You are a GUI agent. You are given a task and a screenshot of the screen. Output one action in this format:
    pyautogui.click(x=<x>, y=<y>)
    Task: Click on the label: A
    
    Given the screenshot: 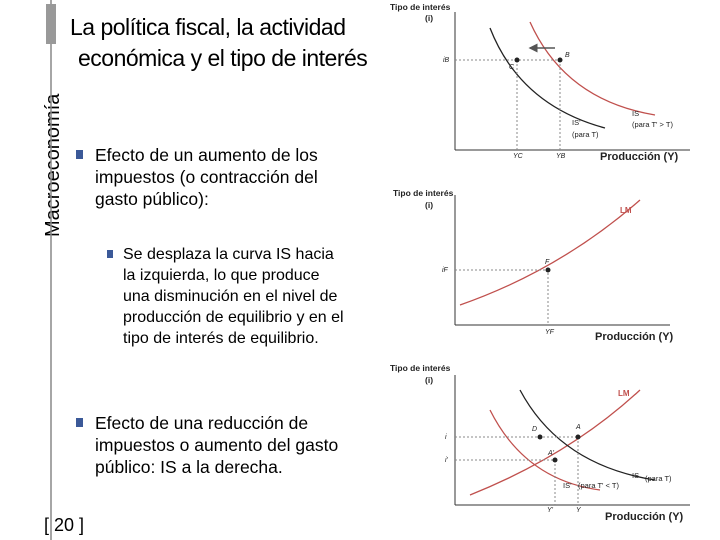 What is the action you would take?
    pyautogui.click(x=578, y=427)
    